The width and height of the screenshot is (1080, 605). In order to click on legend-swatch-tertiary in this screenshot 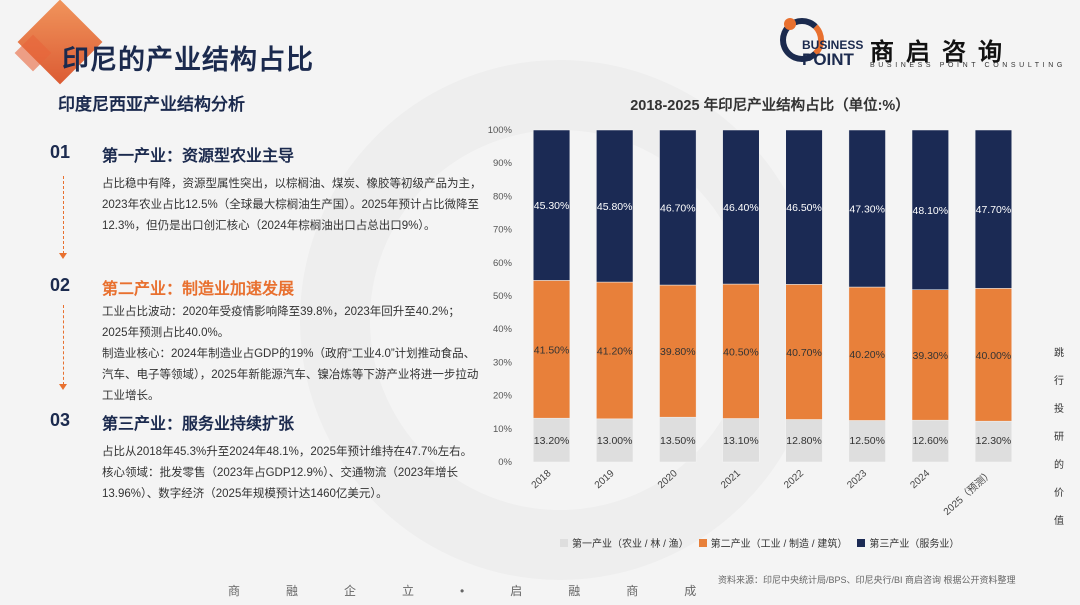, I will do `click(861, 542)`.